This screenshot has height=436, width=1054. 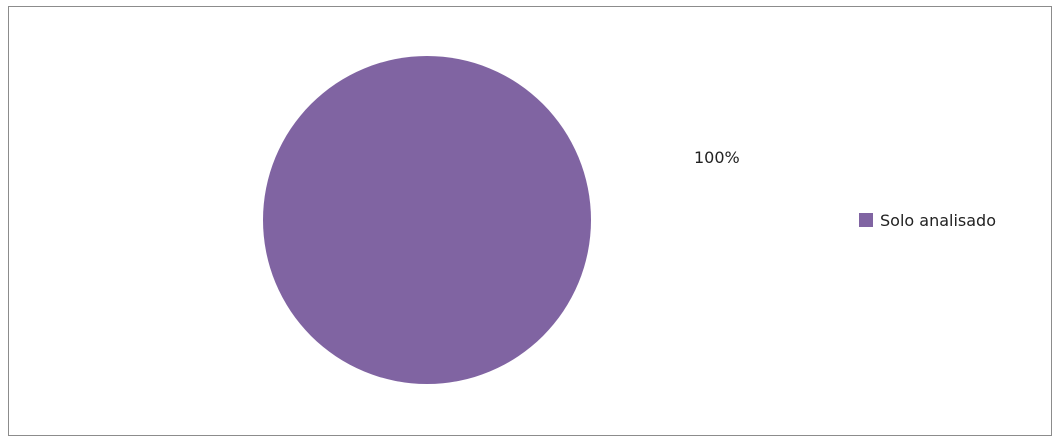 I want to click on slice-data-label: 100%, so click(x=717, y=157).